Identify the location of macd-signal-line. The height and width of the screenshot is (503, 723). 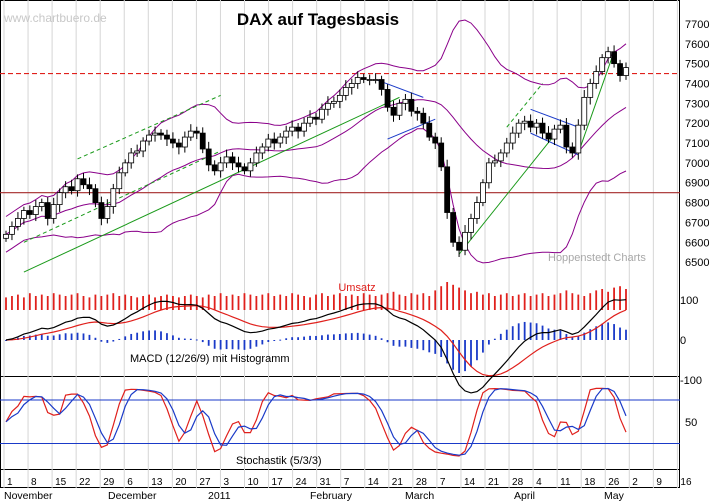
(316, 341).